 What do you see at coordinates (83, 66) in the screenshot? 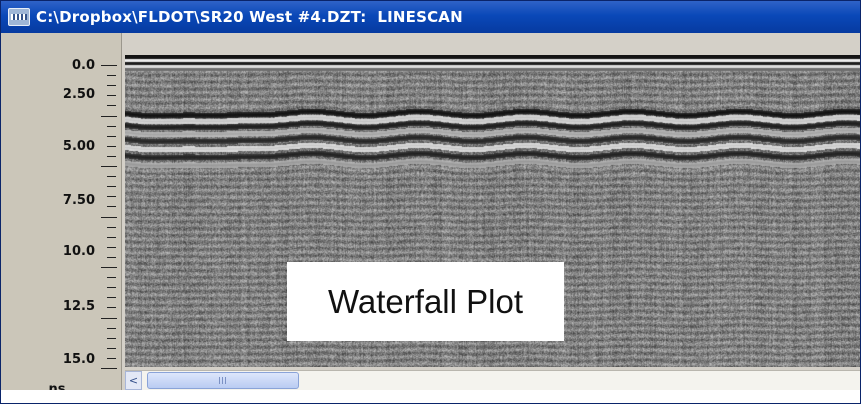
I see `ruler-label-0: 0.0` at bounding box center [83, 66].